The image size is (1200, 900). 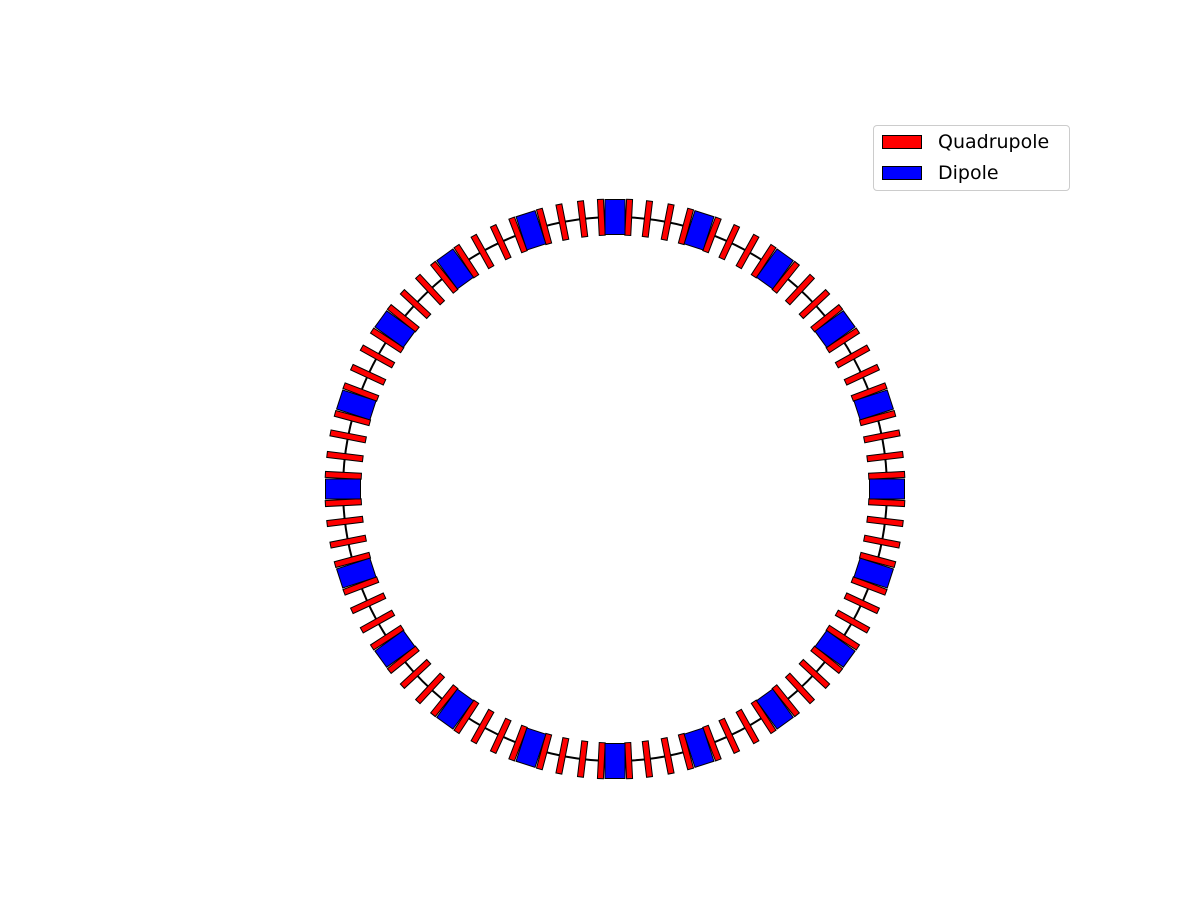 What do you see at coordinates (994, 142) in the screenshot?
I see `legend-label-quadrupole: Quadrupole` at bounding box center [994, 142].